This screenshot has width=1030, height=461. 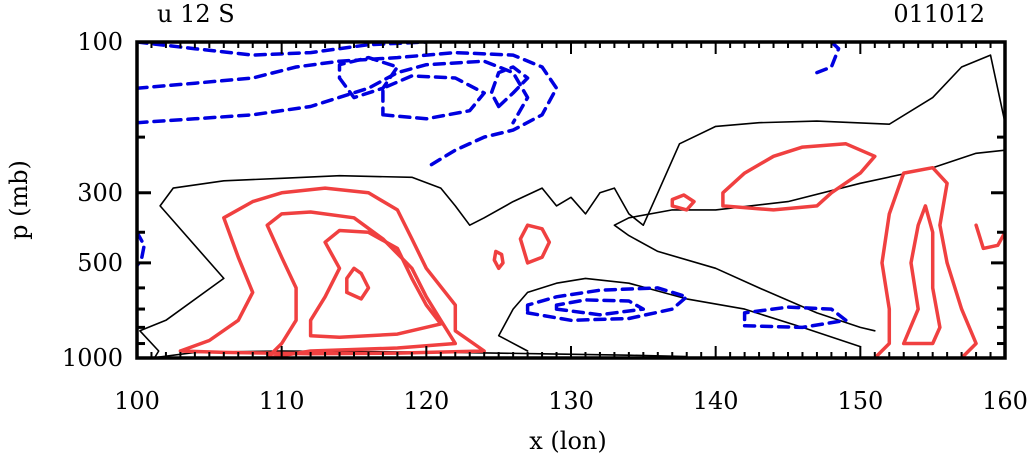 I want to click on x-tick-label: 140, so click(x=716, y=401).